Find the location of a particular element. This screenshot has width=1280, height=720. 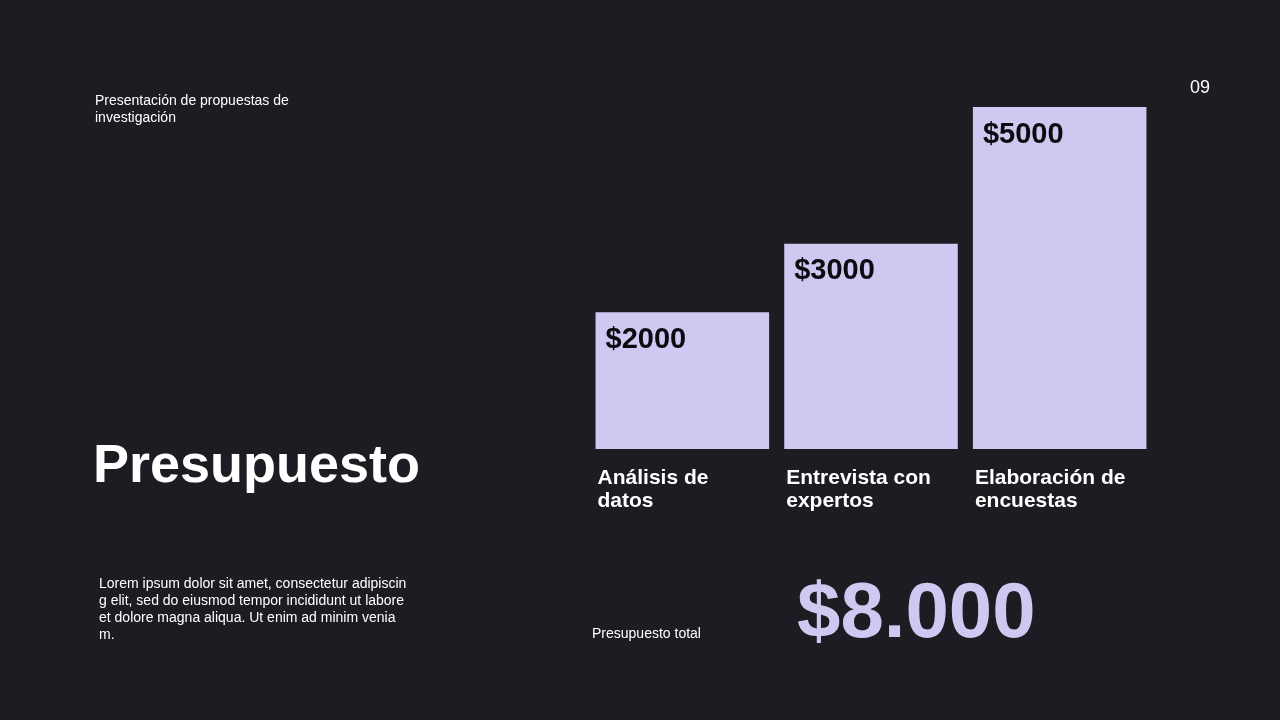

x-tick-label: Elaboración de encuestas is located at coordinates (1050, 488).